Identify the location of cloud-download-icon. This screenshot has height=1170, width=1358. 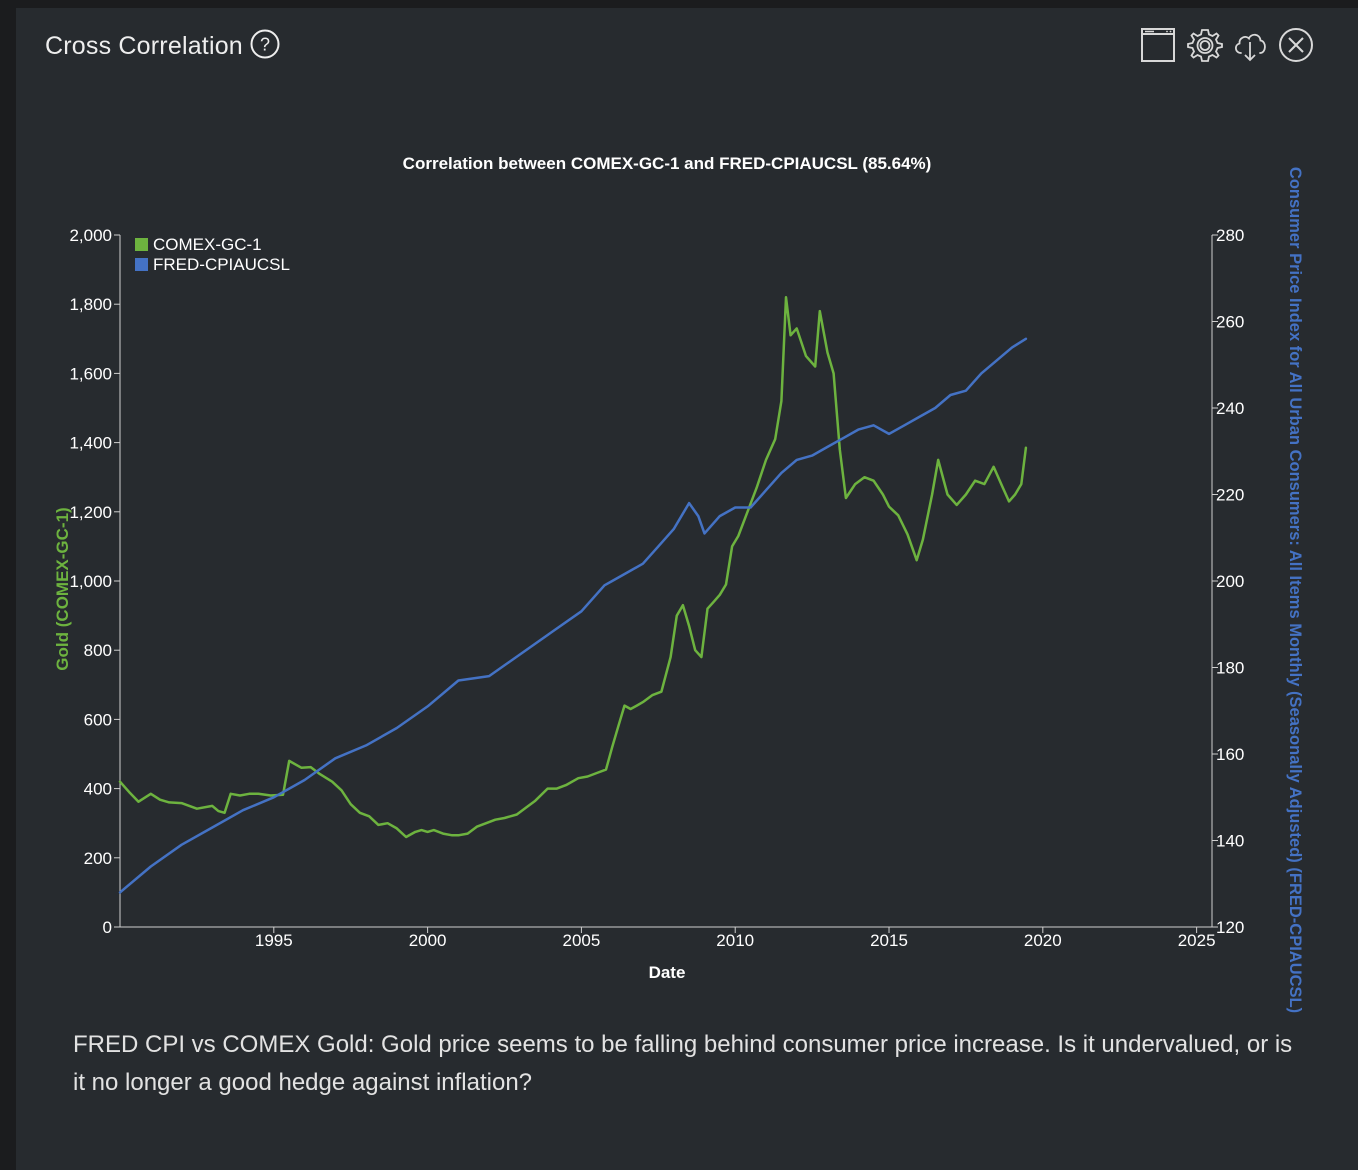
(1250, 45).